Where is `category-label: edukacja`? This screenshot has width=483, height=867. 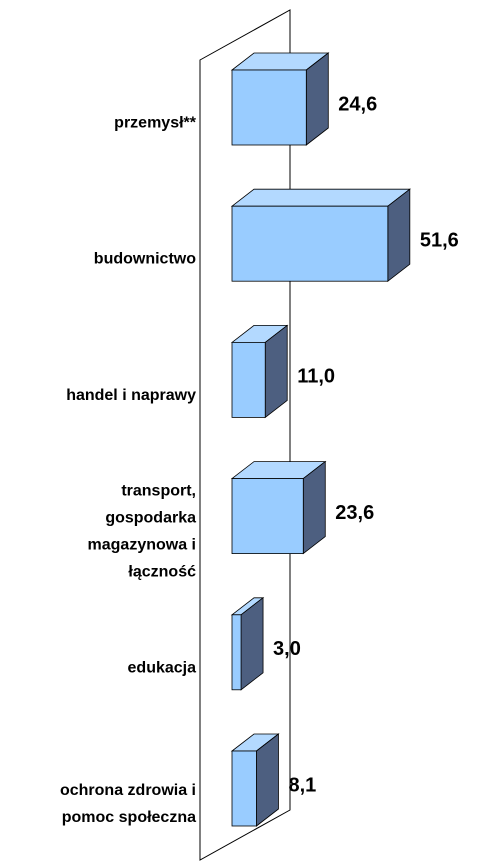
category-label: edukacja is located at coordinates (162, 668).